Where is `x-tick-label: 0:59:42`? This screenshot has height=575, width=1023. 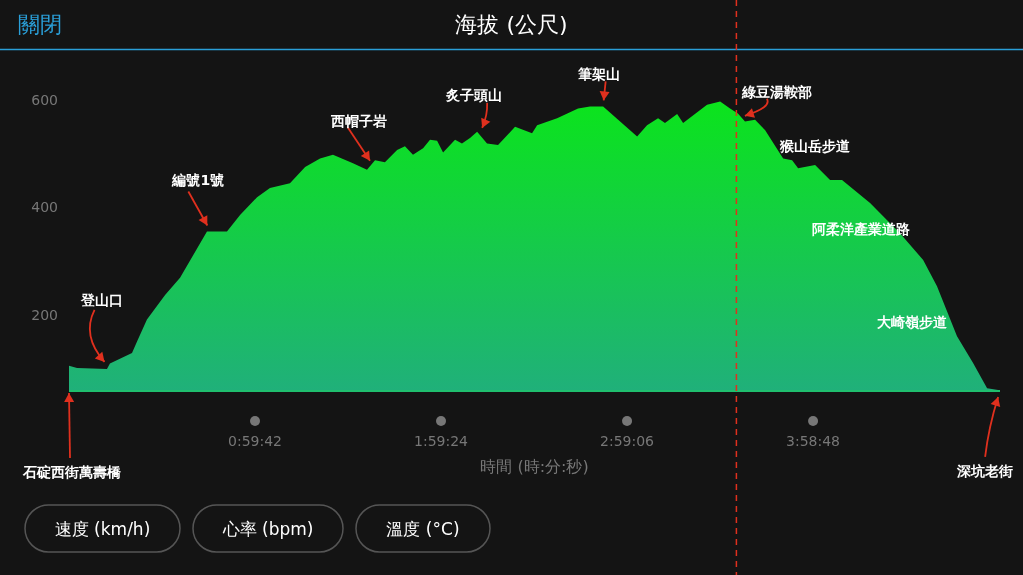 x-tick-label: 0:59:42 is located at coordinates (255, 441).